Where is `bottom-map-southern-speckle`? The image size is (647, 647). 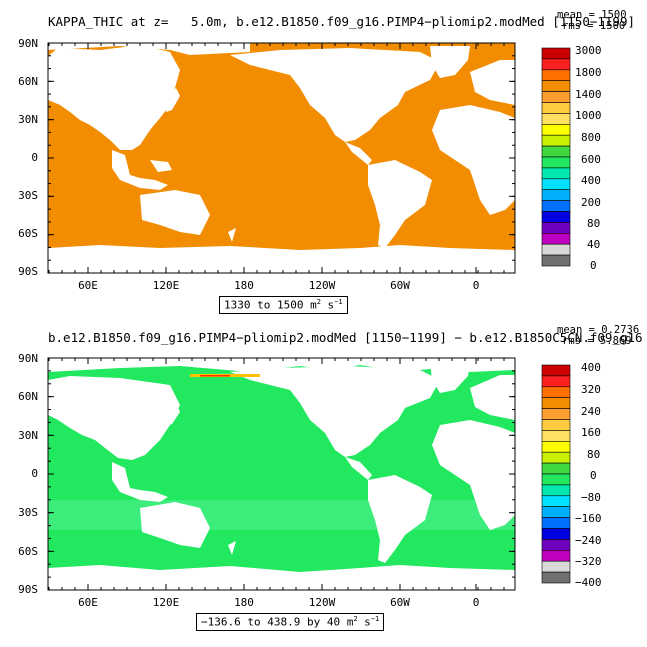
bottom-map-southern-speckle is located at coordinates (281, 515).